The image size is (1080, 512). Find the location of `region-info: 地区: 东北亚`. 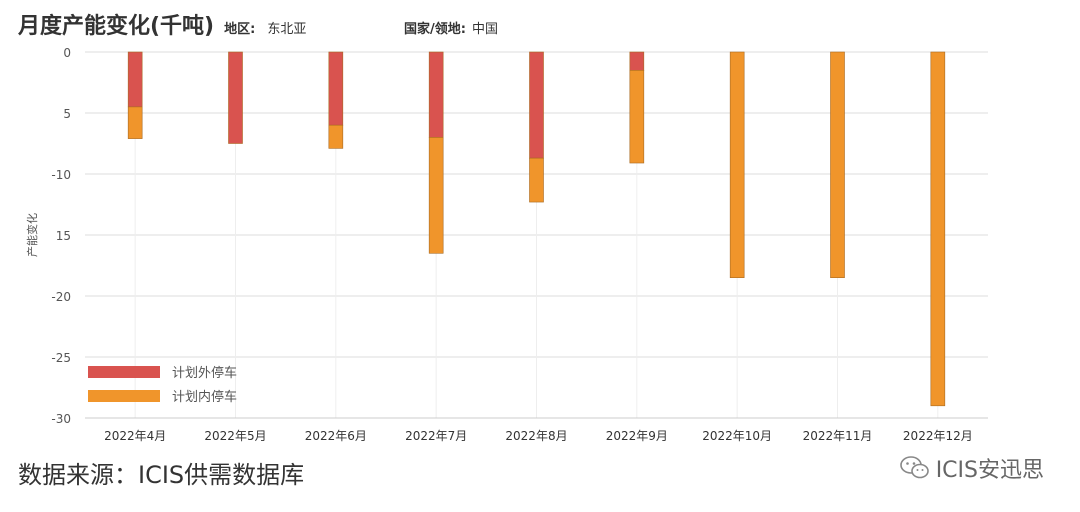

region-info: 地区: 东北亚 is located at coordinates (265, 27).